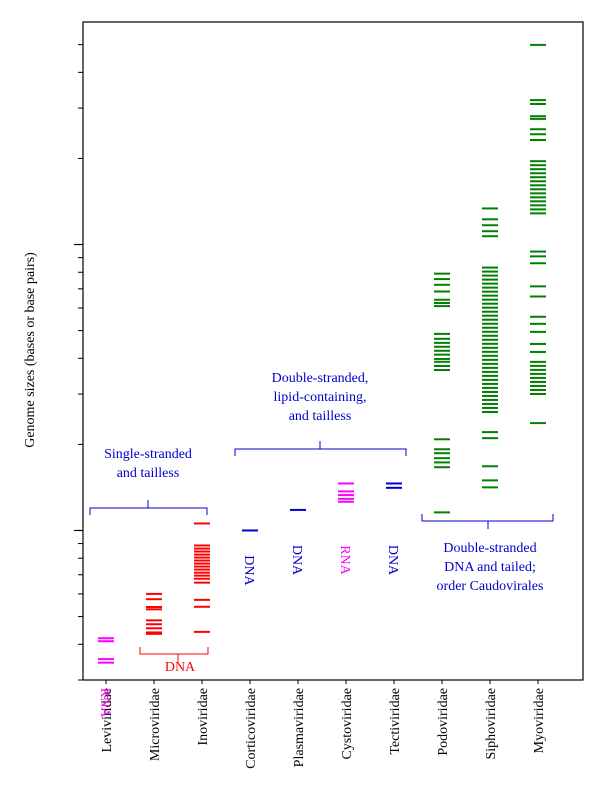 This screenshot has height=797, width=600. I want to click on x-tick-label: Podoviridae, so click(443, 722).